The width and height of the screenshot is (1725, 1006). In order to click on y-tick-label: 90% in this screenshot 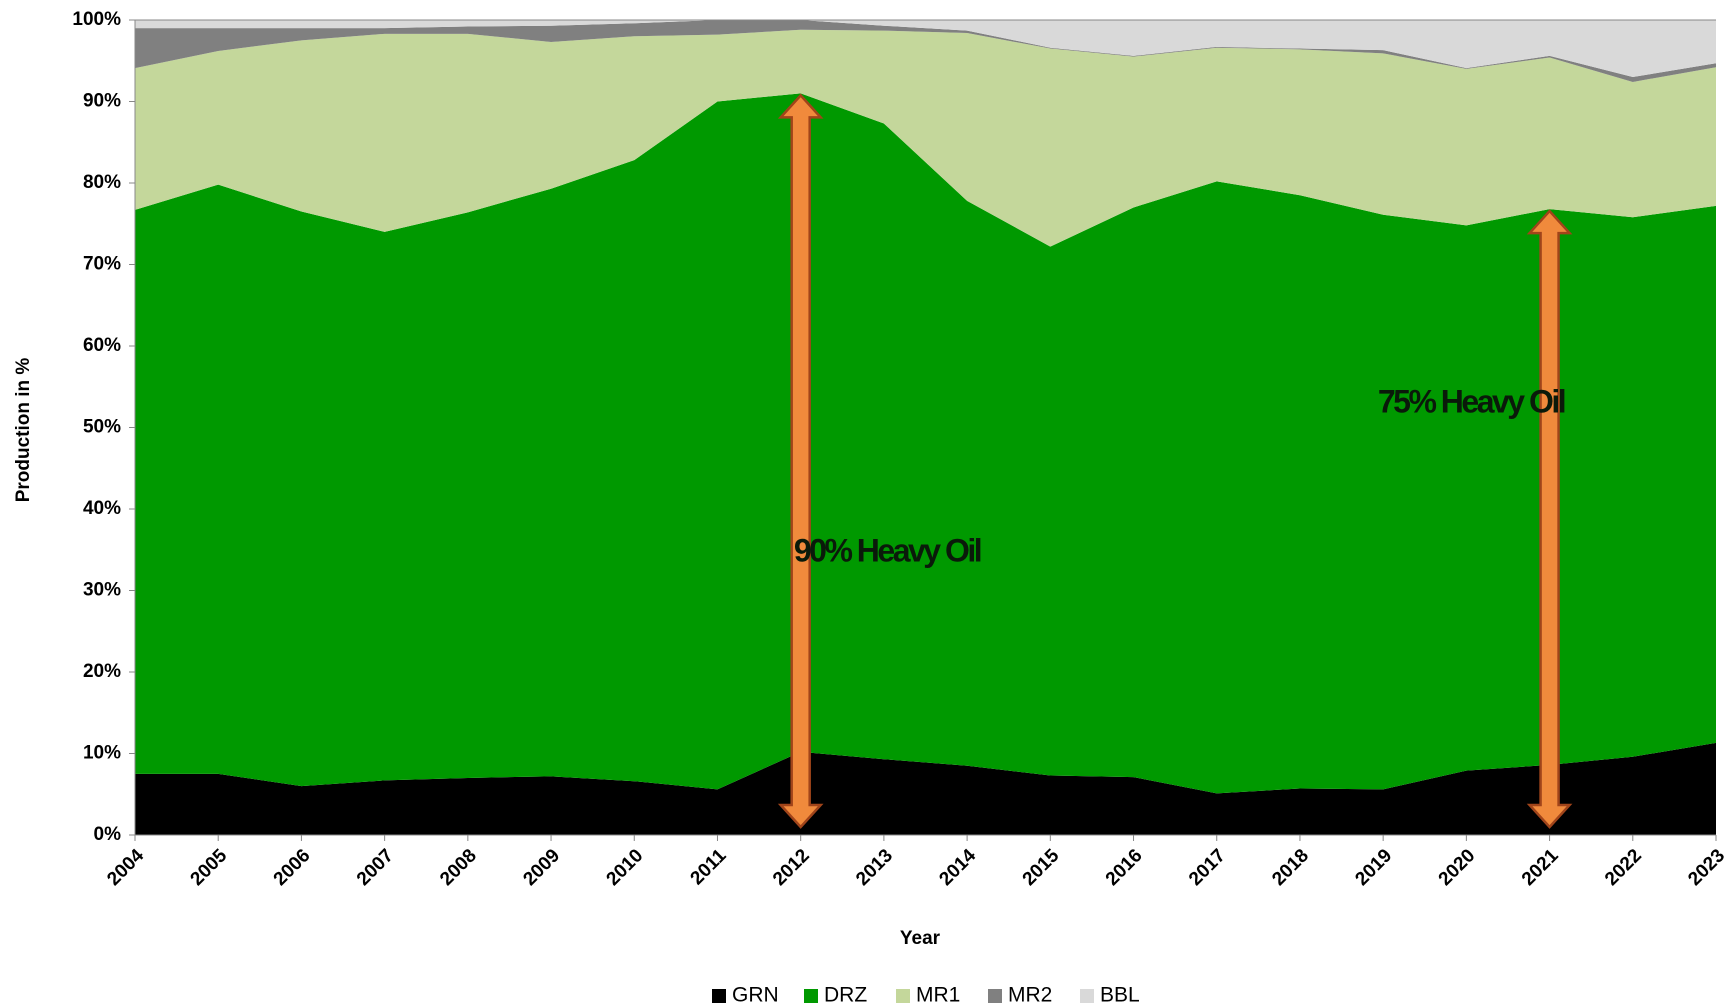, I will do `click(102, 101)`.